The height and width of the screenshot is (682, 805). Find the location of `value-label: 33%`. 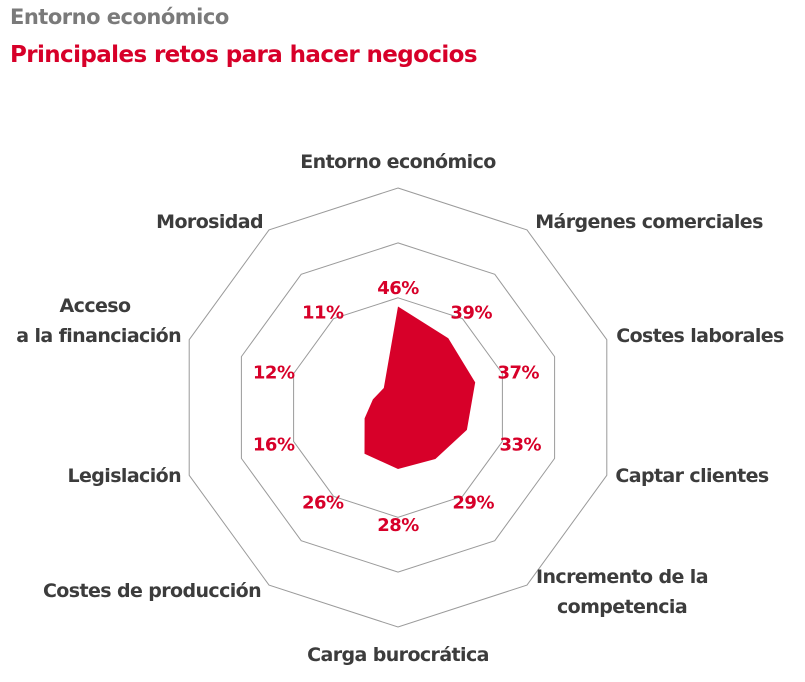

value-label: 33% is located at coordinates (521, 445).